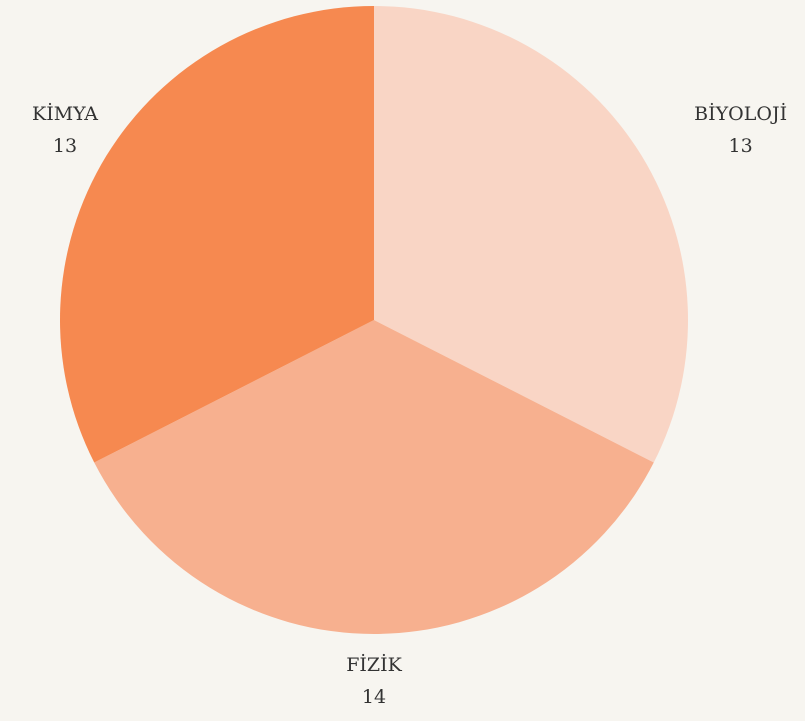  I want to click on slice-label: FİZİK, so click(374, 664).